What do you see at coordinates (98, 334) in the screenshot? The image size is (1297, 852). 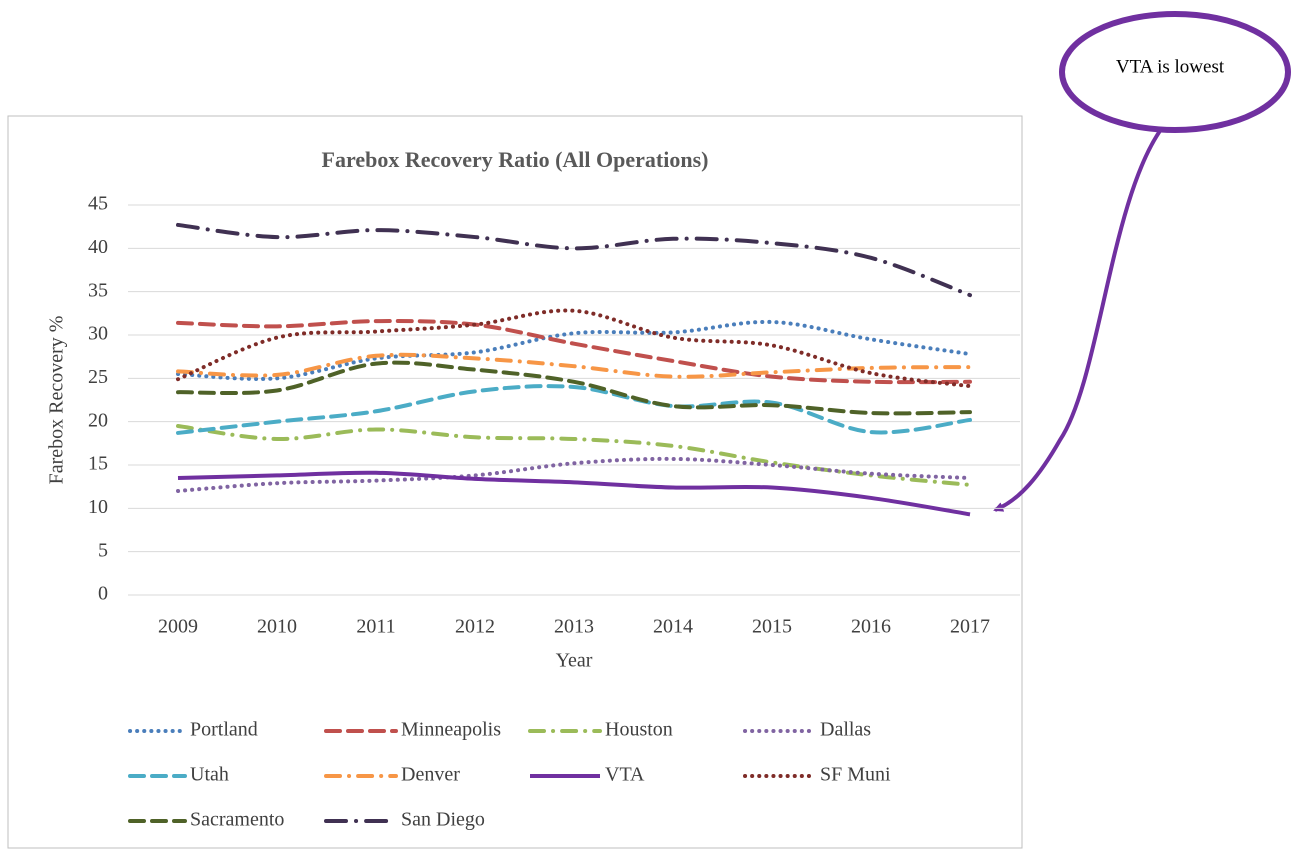 I see `y-tick-label: 30` at bounding box center [98, 334].